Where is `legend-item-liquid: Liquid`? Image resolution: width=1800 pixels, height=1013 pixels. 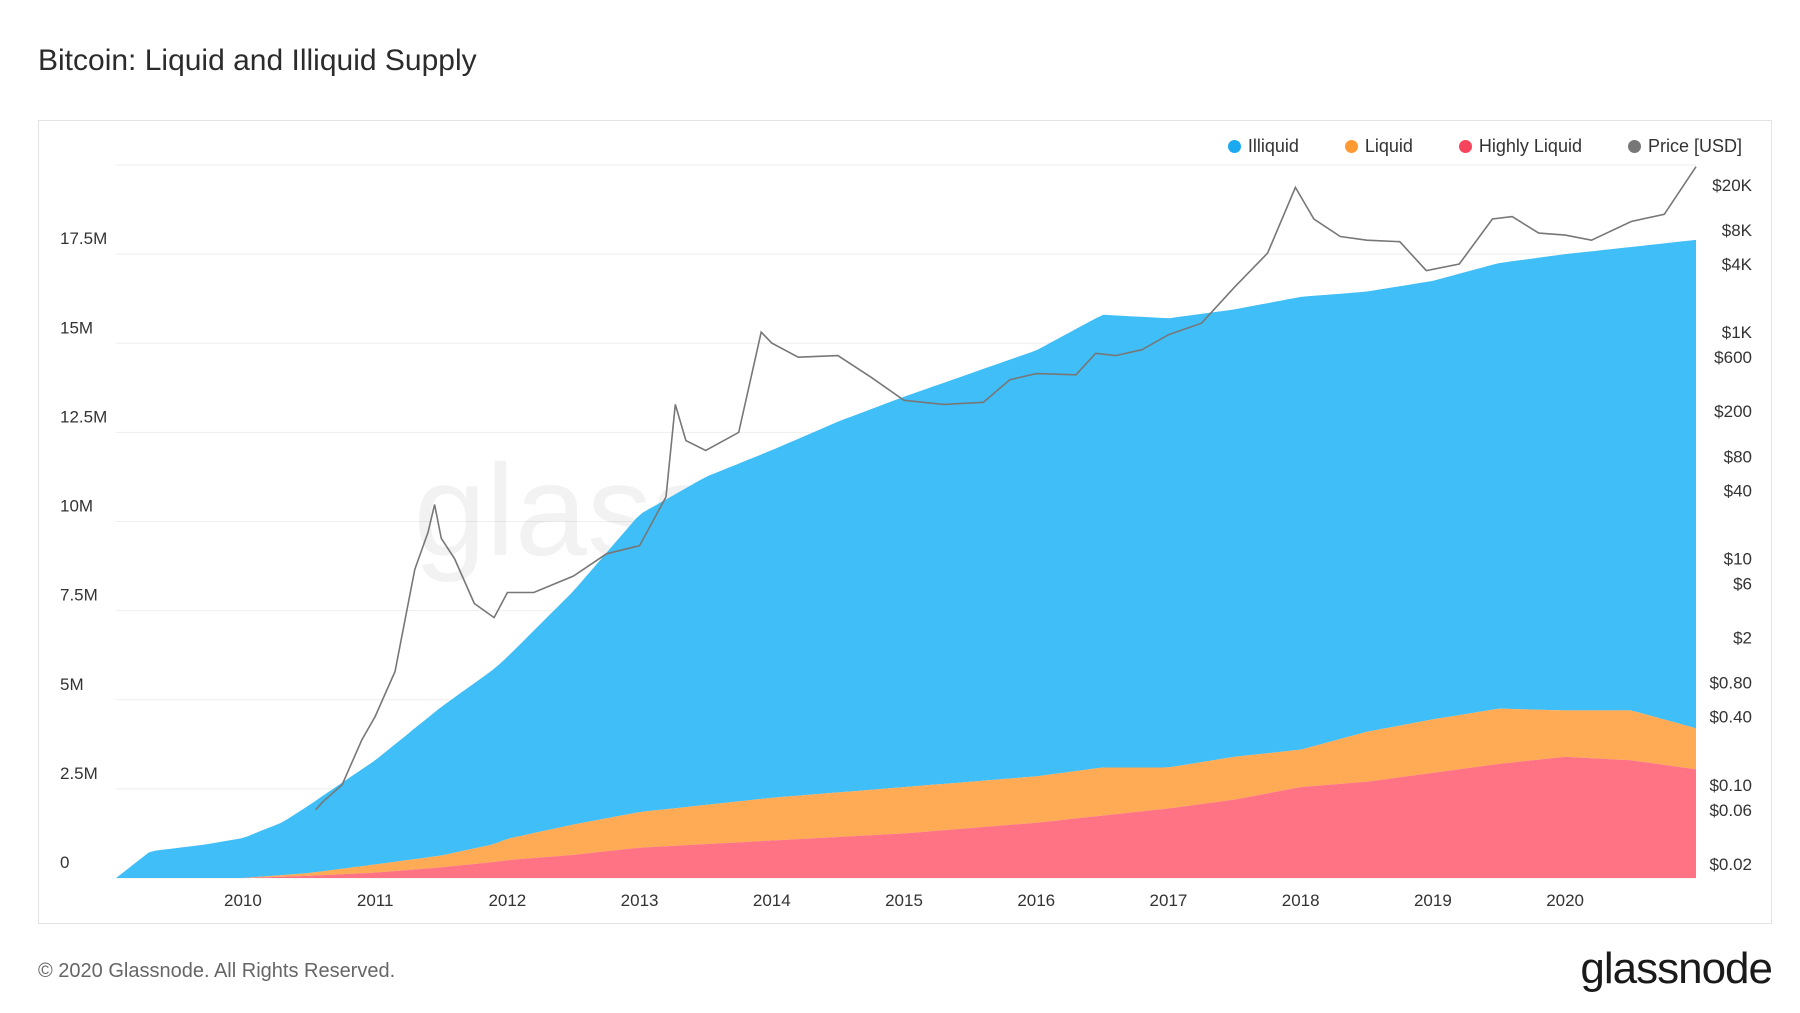 legend-item-liquid: Liquid is located at coordinates (1378, 146).